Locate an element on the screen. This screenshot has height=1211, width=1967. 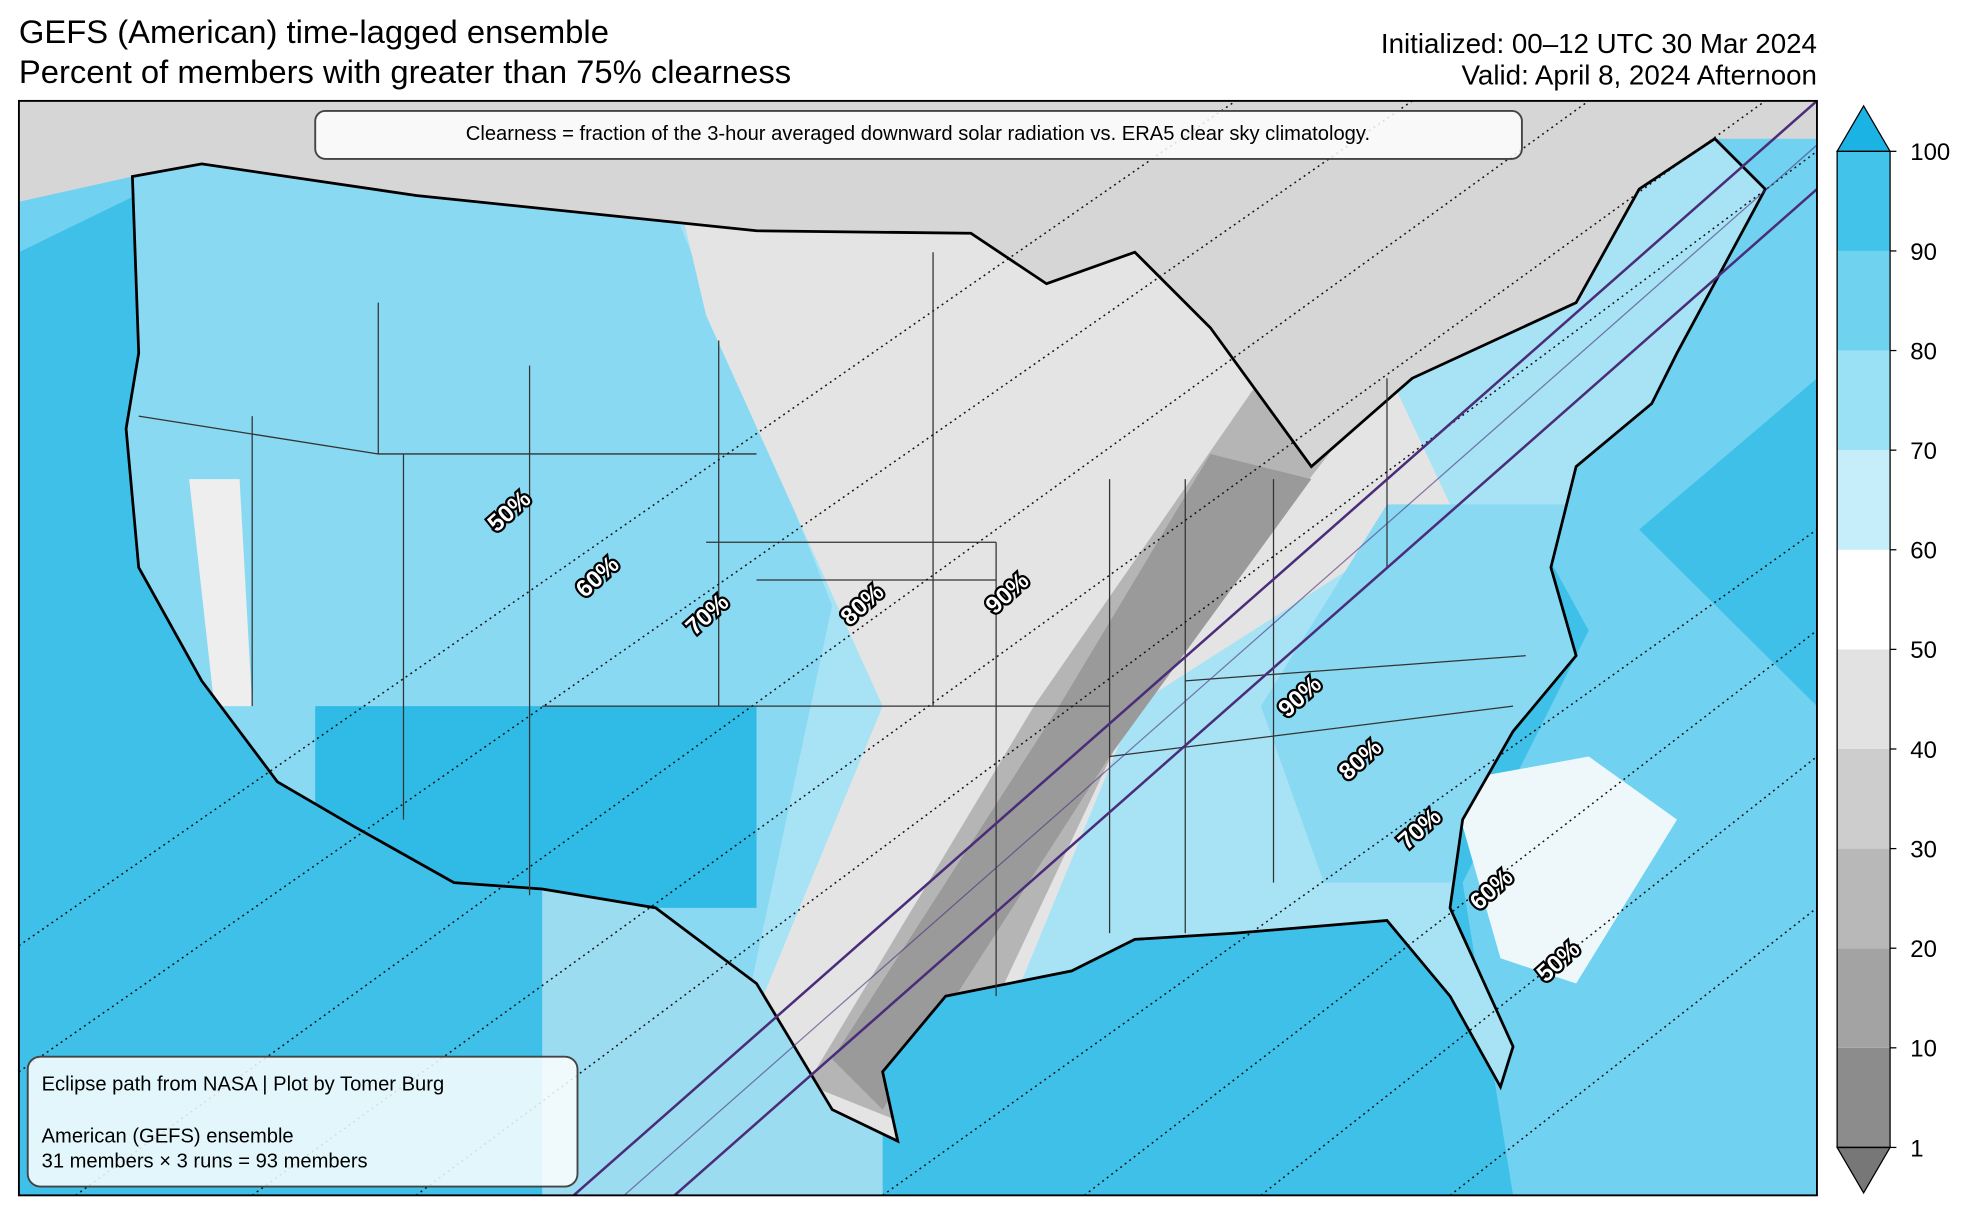
cloud-offshore is located at coordinates (1563, 870).